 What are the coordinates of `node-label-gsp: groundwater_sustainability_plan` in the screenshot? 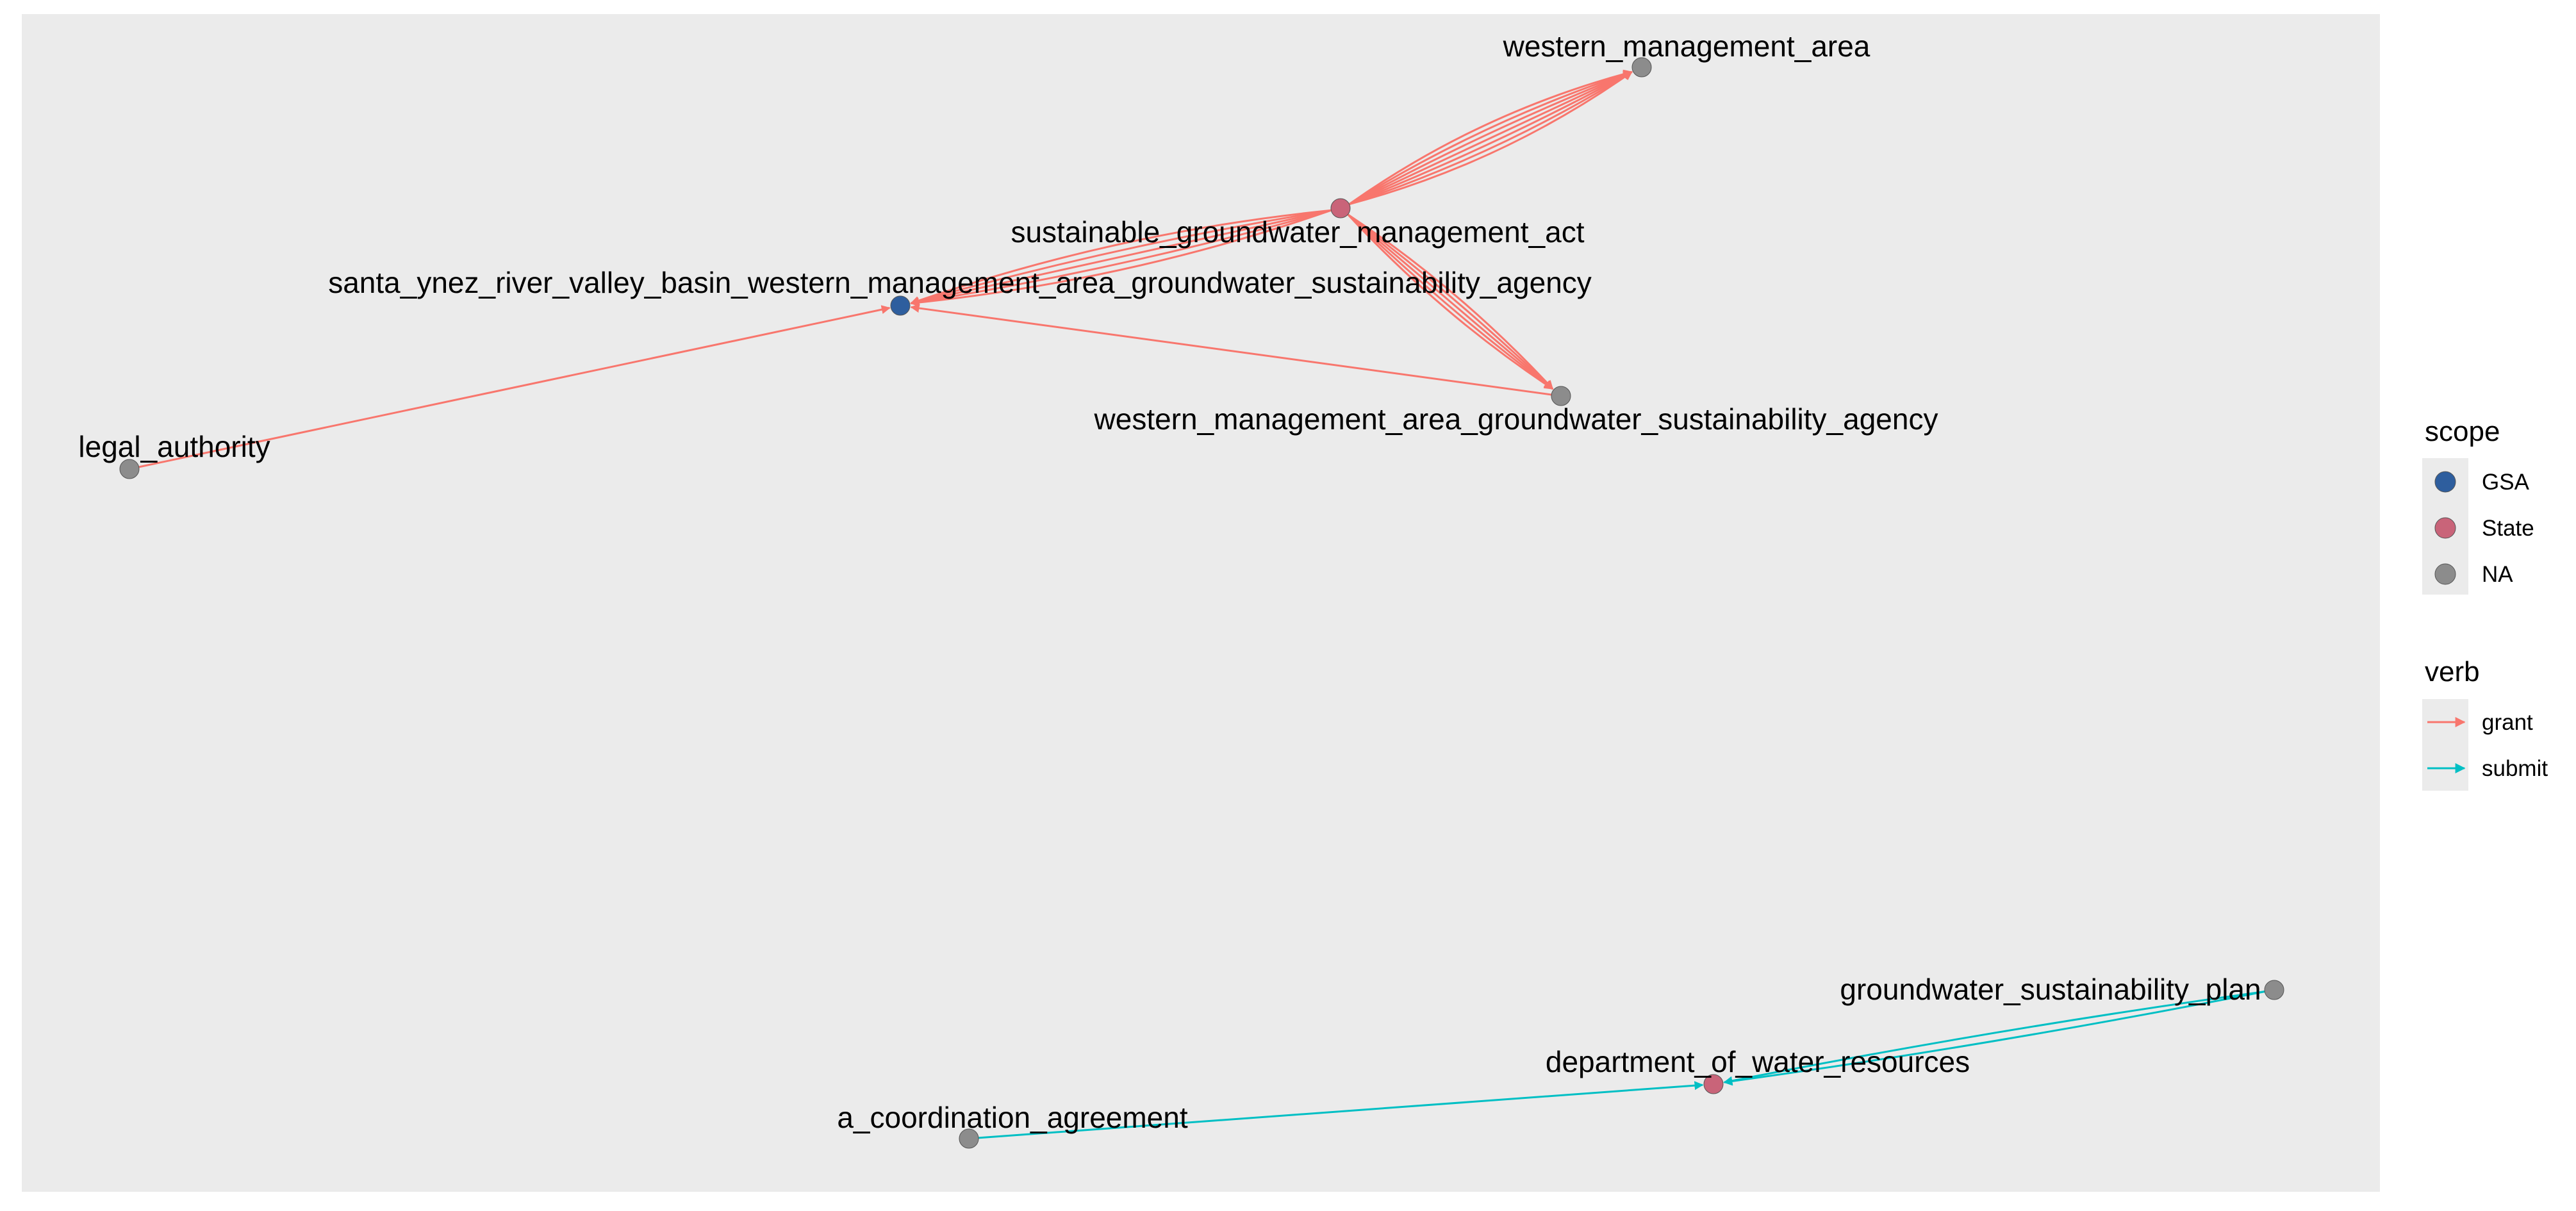 It's located at (2050, 989).